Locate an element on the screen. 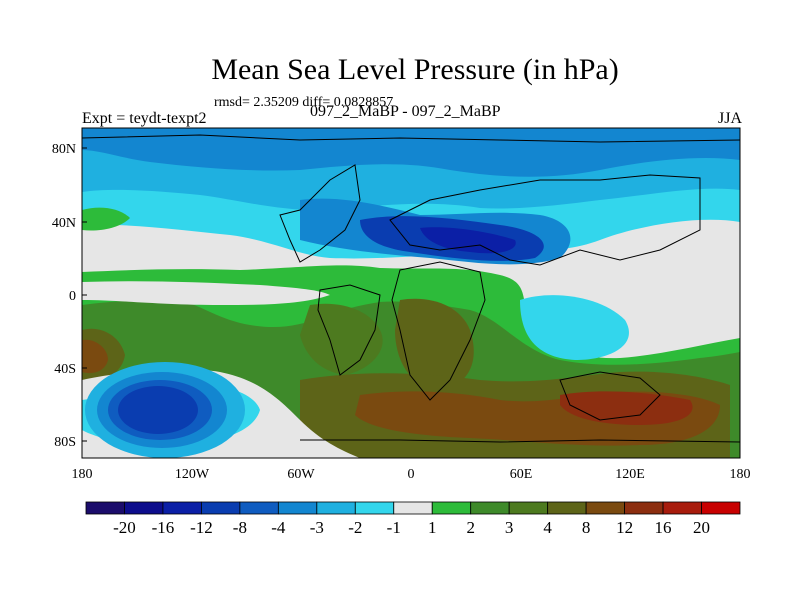  lat-label-40s: 40S is located at coordinates (65, 369).